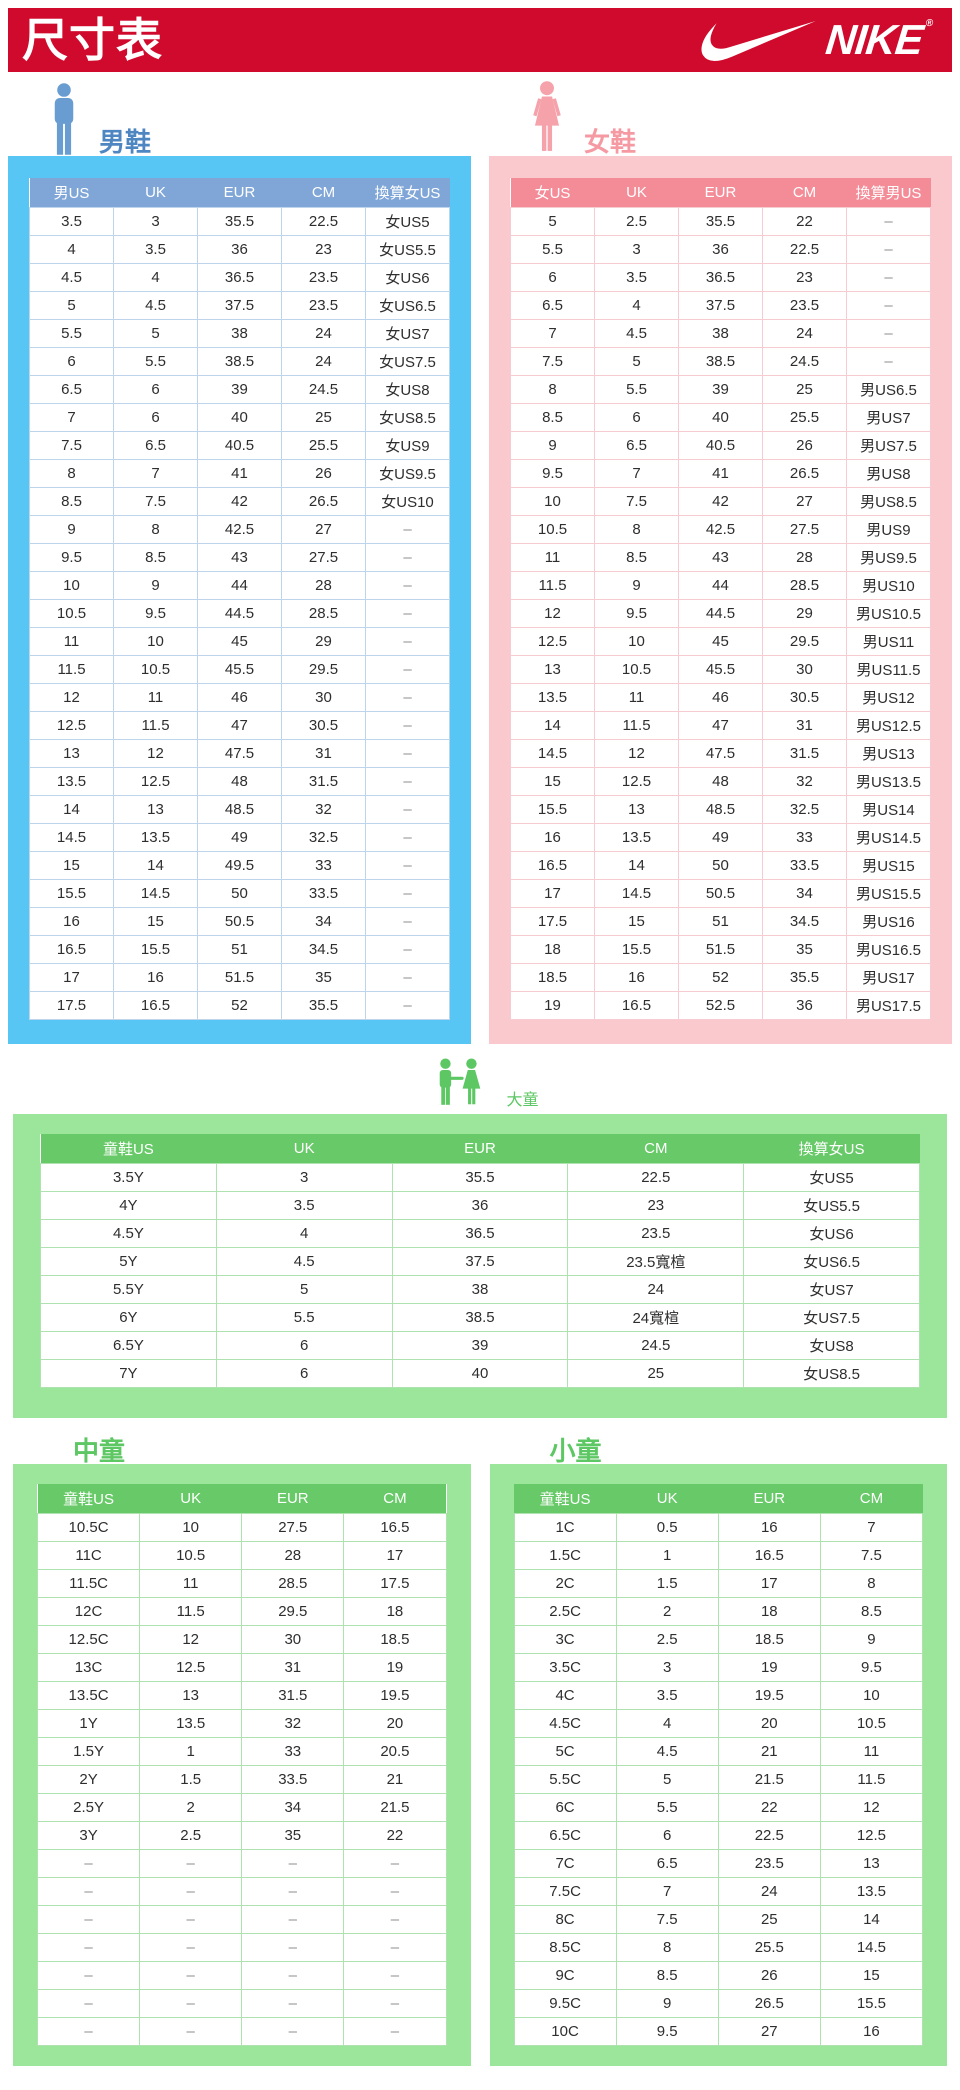 The width and height of the screenshot is (960, 2090). I want to click on table-row: 6 3.5 36.5 23–, so click(720, 277).